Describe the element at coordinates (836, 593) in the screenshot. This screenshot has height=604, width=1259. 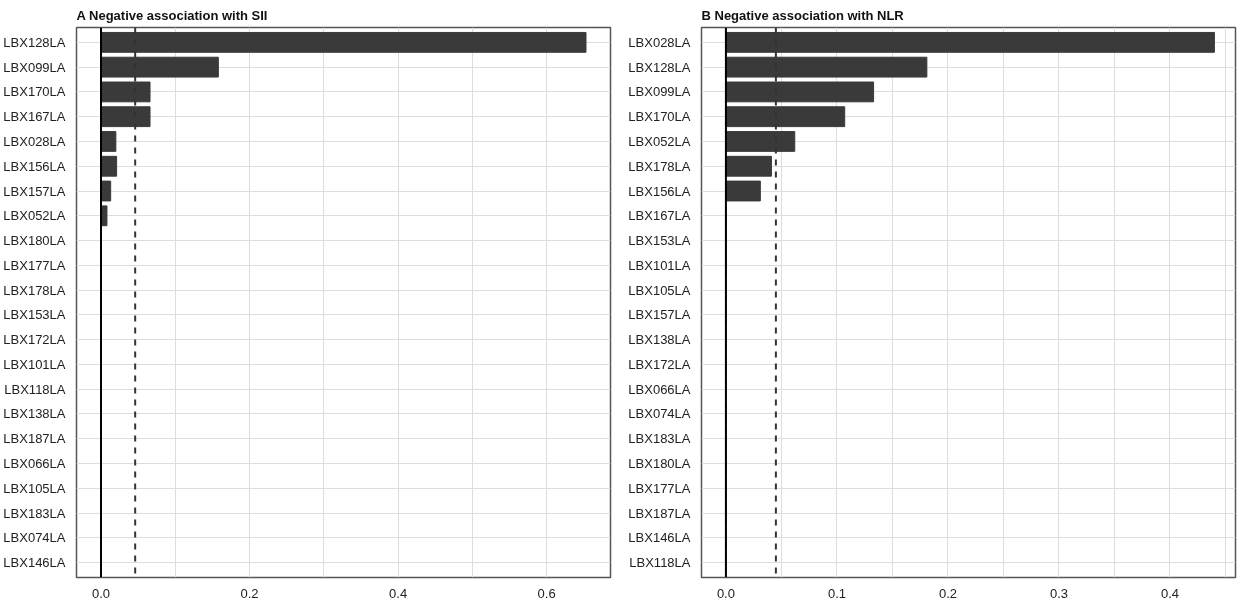
I see `x-tick-label: 0.1` at that location.